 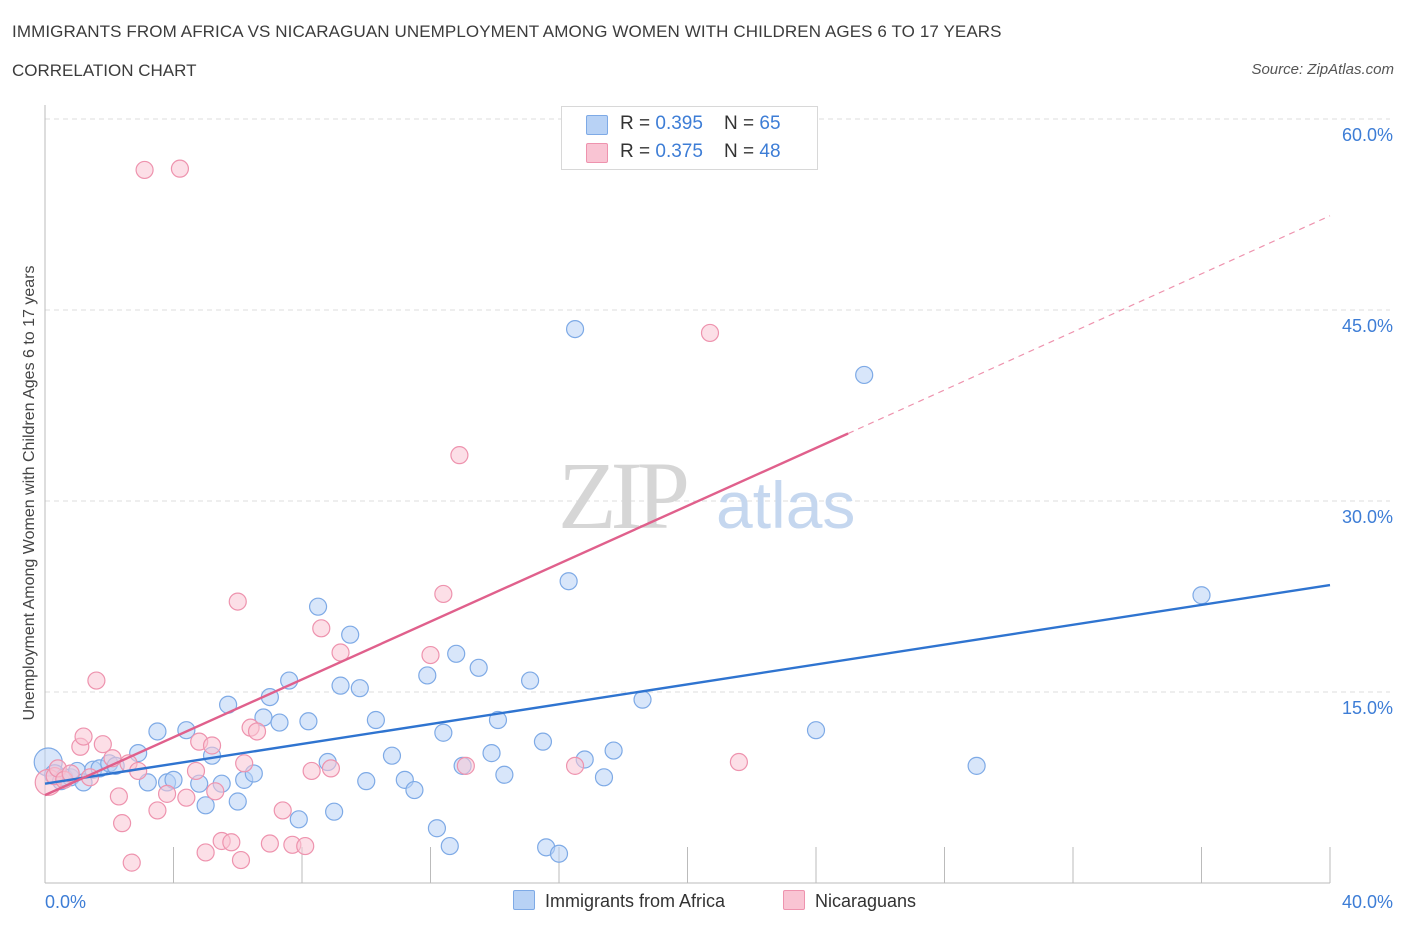 I want to click on legend-n-value: 48, so click(x=770, y=151).